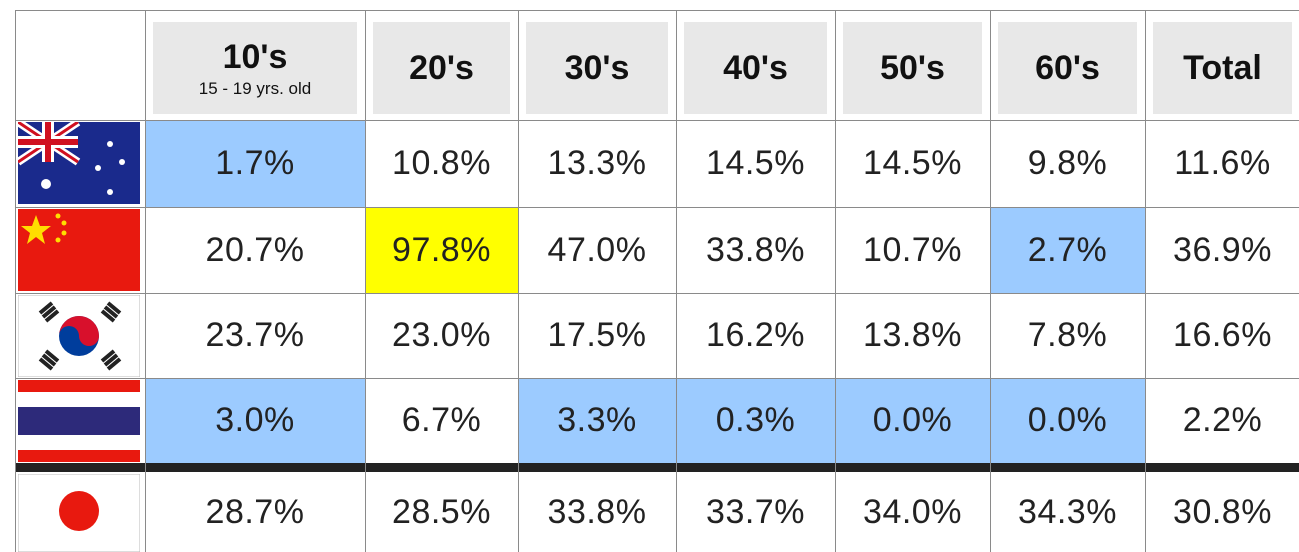 This screenshot has height=552, width=1299. I want to click on data-cell: 3.0%, so click(255, 420).